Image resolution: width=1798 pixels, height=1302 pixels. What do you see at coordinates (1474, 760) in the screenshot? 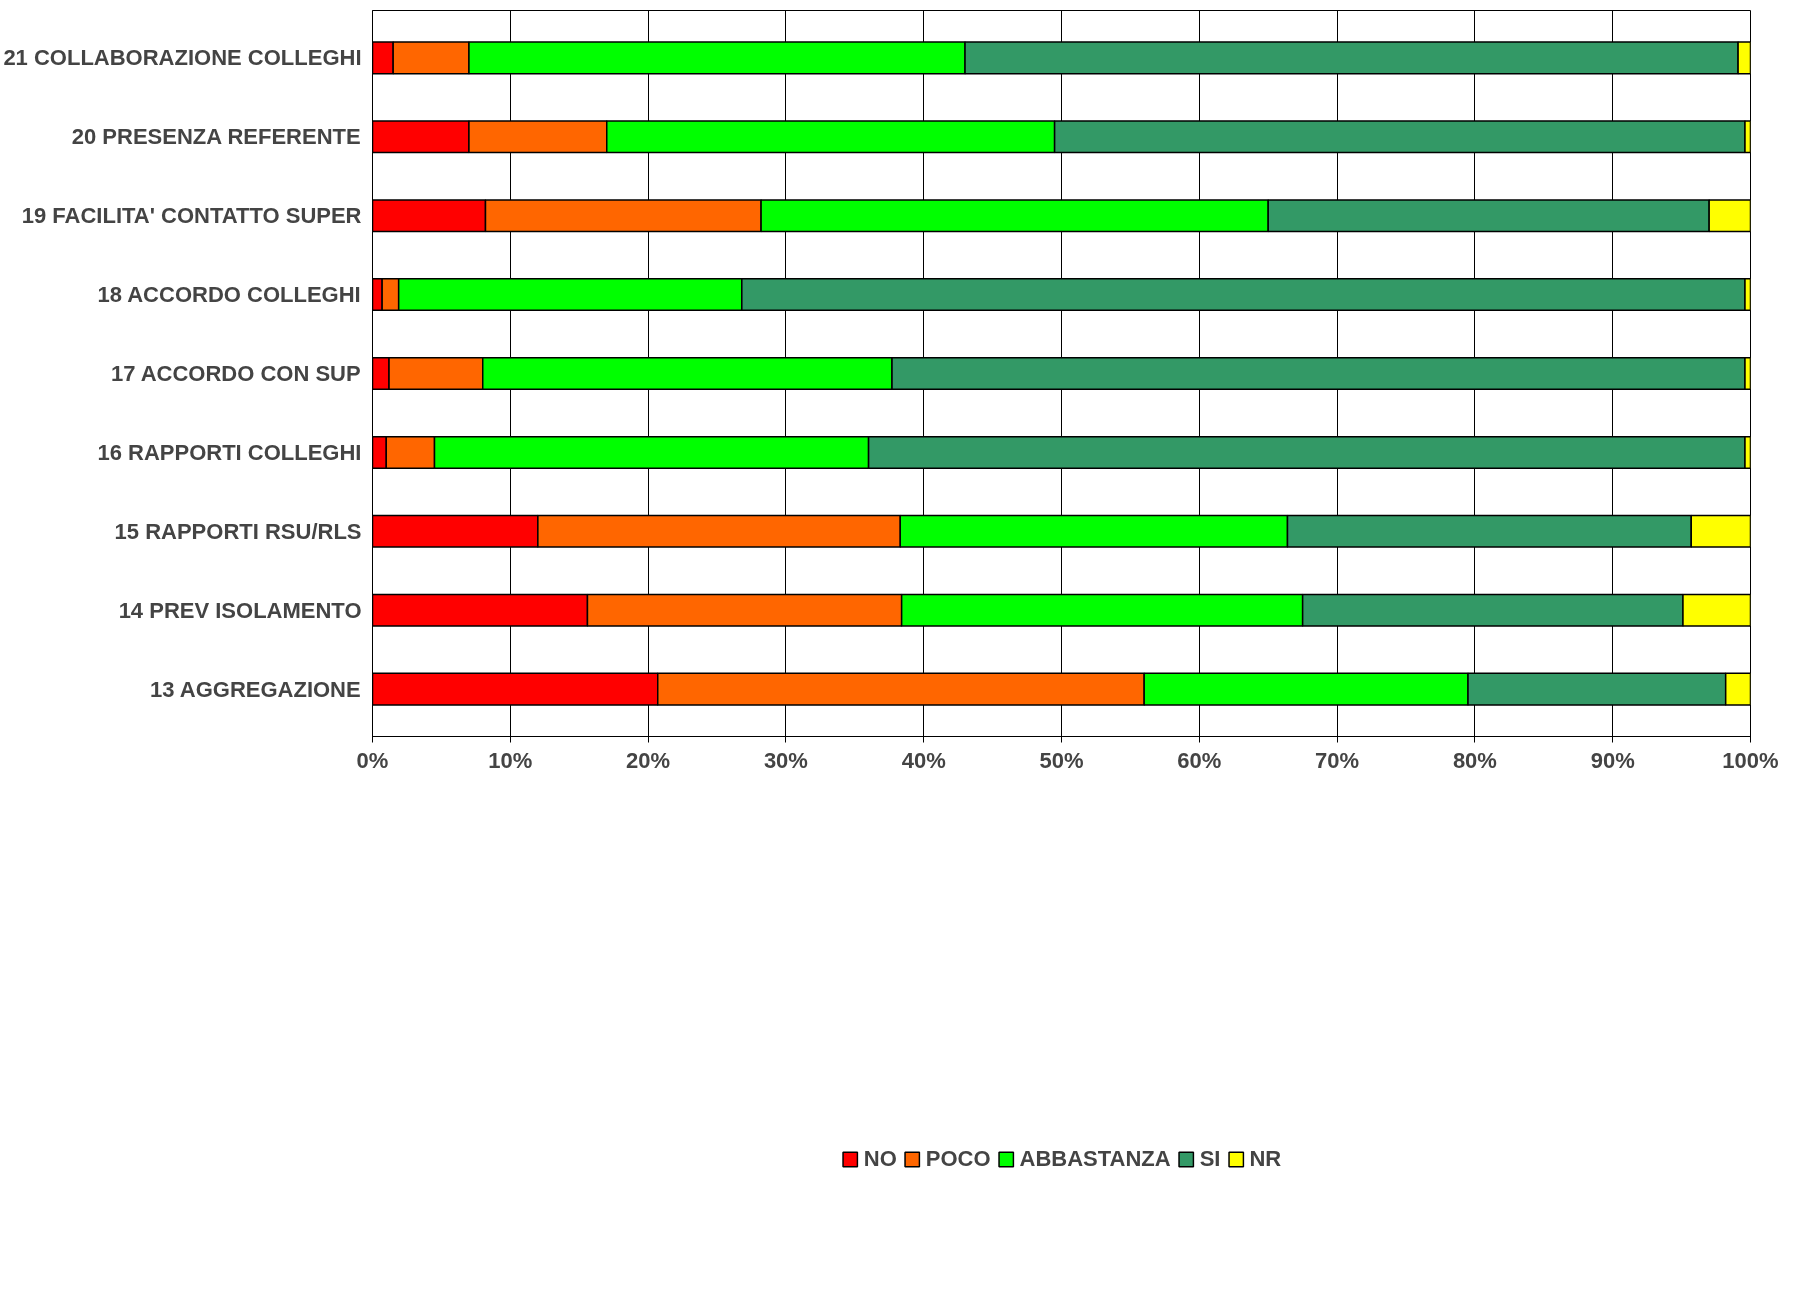
I see `x-tick-label: 80%` at bounding box center [1474, 760].